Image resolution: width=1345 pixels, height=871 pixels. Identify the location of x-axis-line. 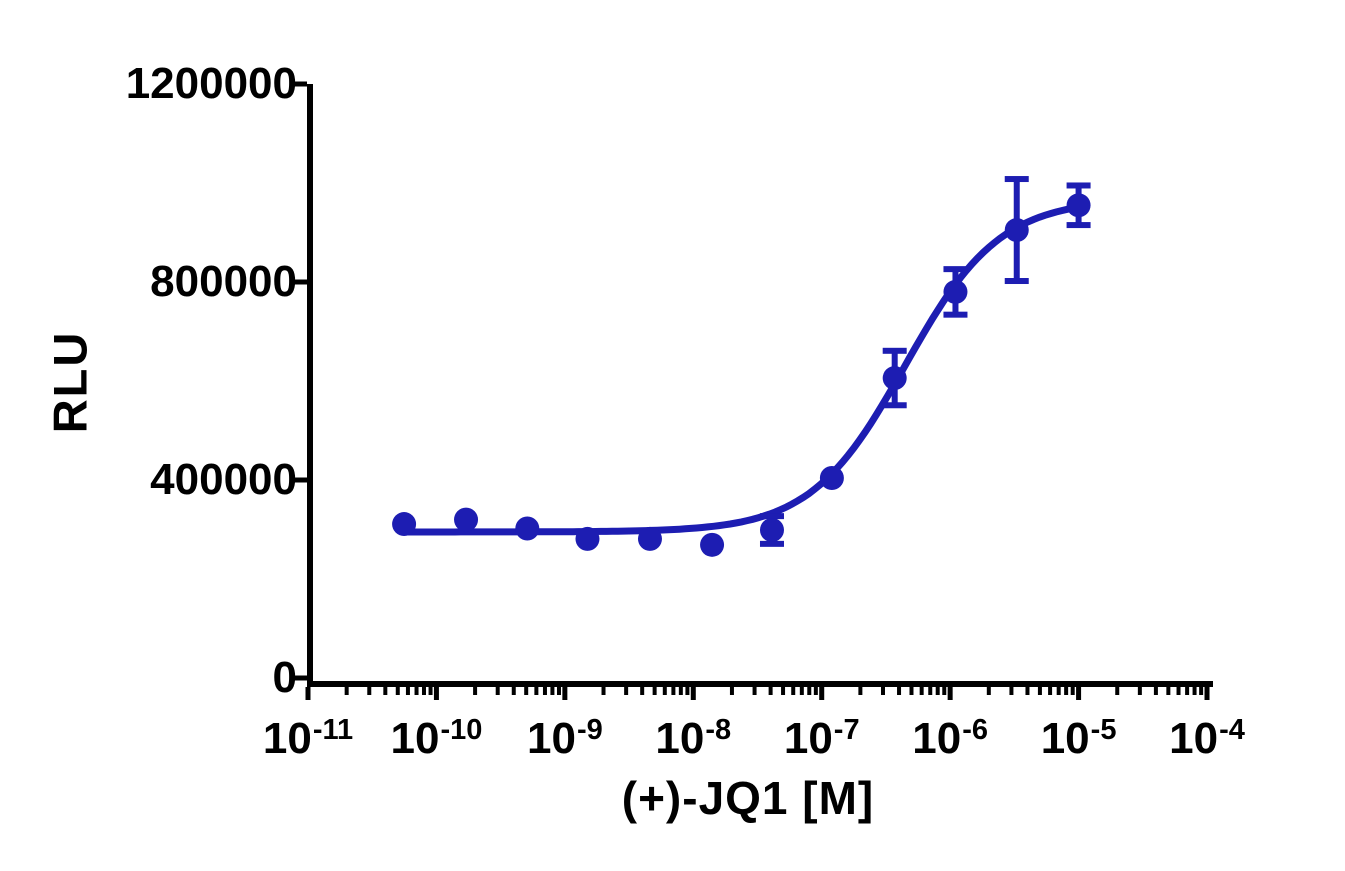
(760, 684).